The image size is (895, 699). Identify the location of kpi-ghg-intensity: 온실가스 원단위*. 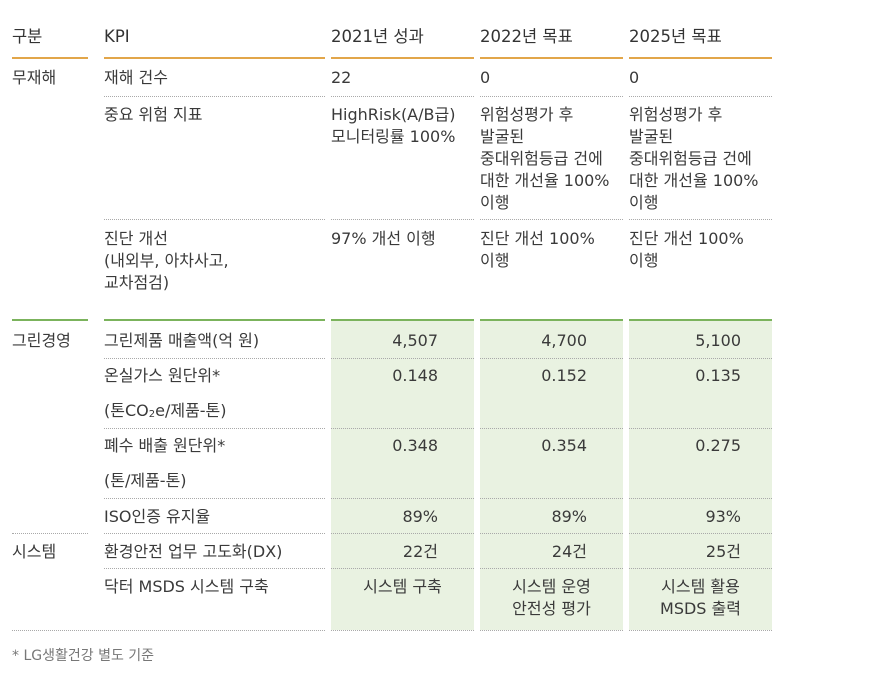
(162, 375).